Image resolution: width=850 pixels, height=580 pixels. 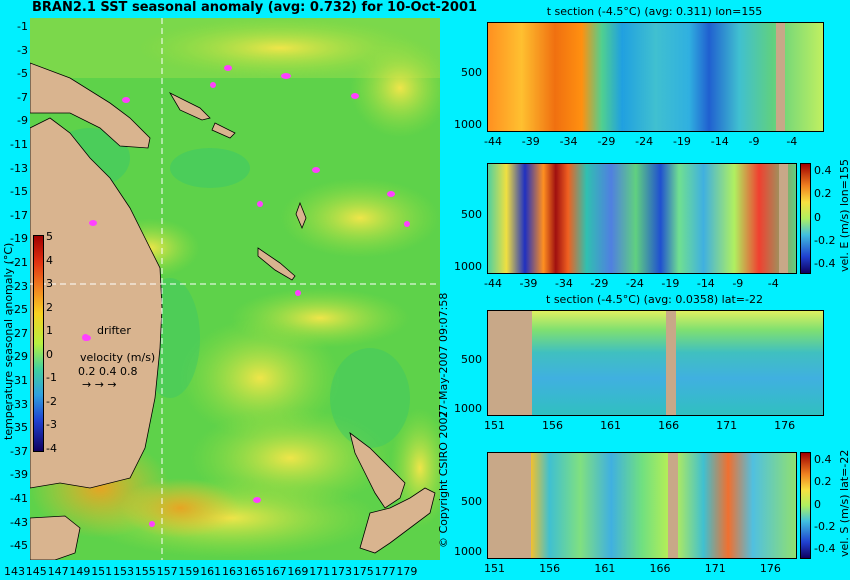 I want to click on section-x-tick: -39, so click(x=528, y=283).